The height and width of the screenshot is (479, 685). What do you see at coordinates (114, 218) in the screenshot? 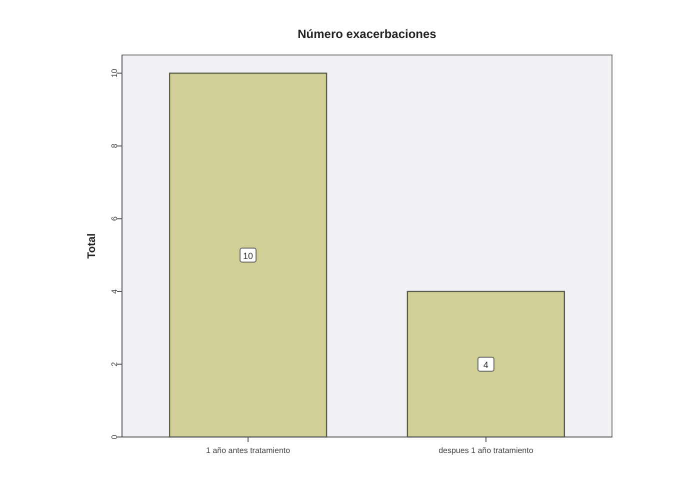
I see `y-tick-label: 6` at bounding box center [114, 218].